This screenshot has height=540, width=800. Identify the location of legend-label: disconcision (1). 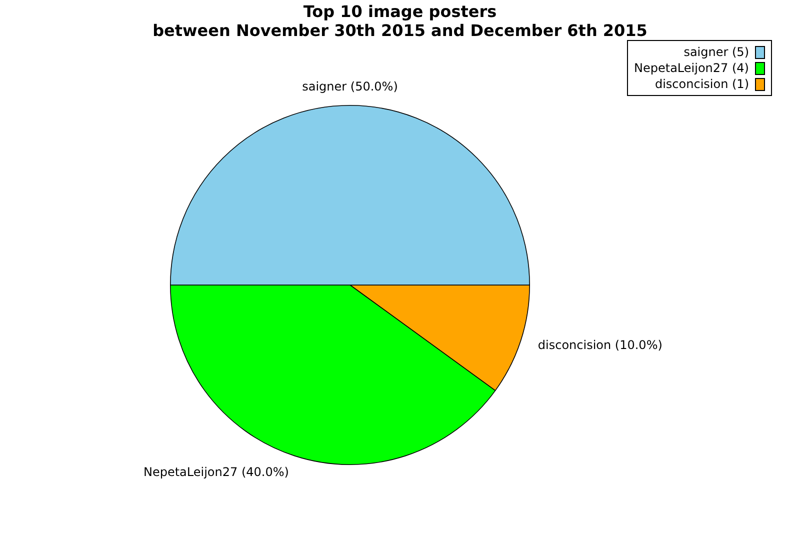
(701, 84).